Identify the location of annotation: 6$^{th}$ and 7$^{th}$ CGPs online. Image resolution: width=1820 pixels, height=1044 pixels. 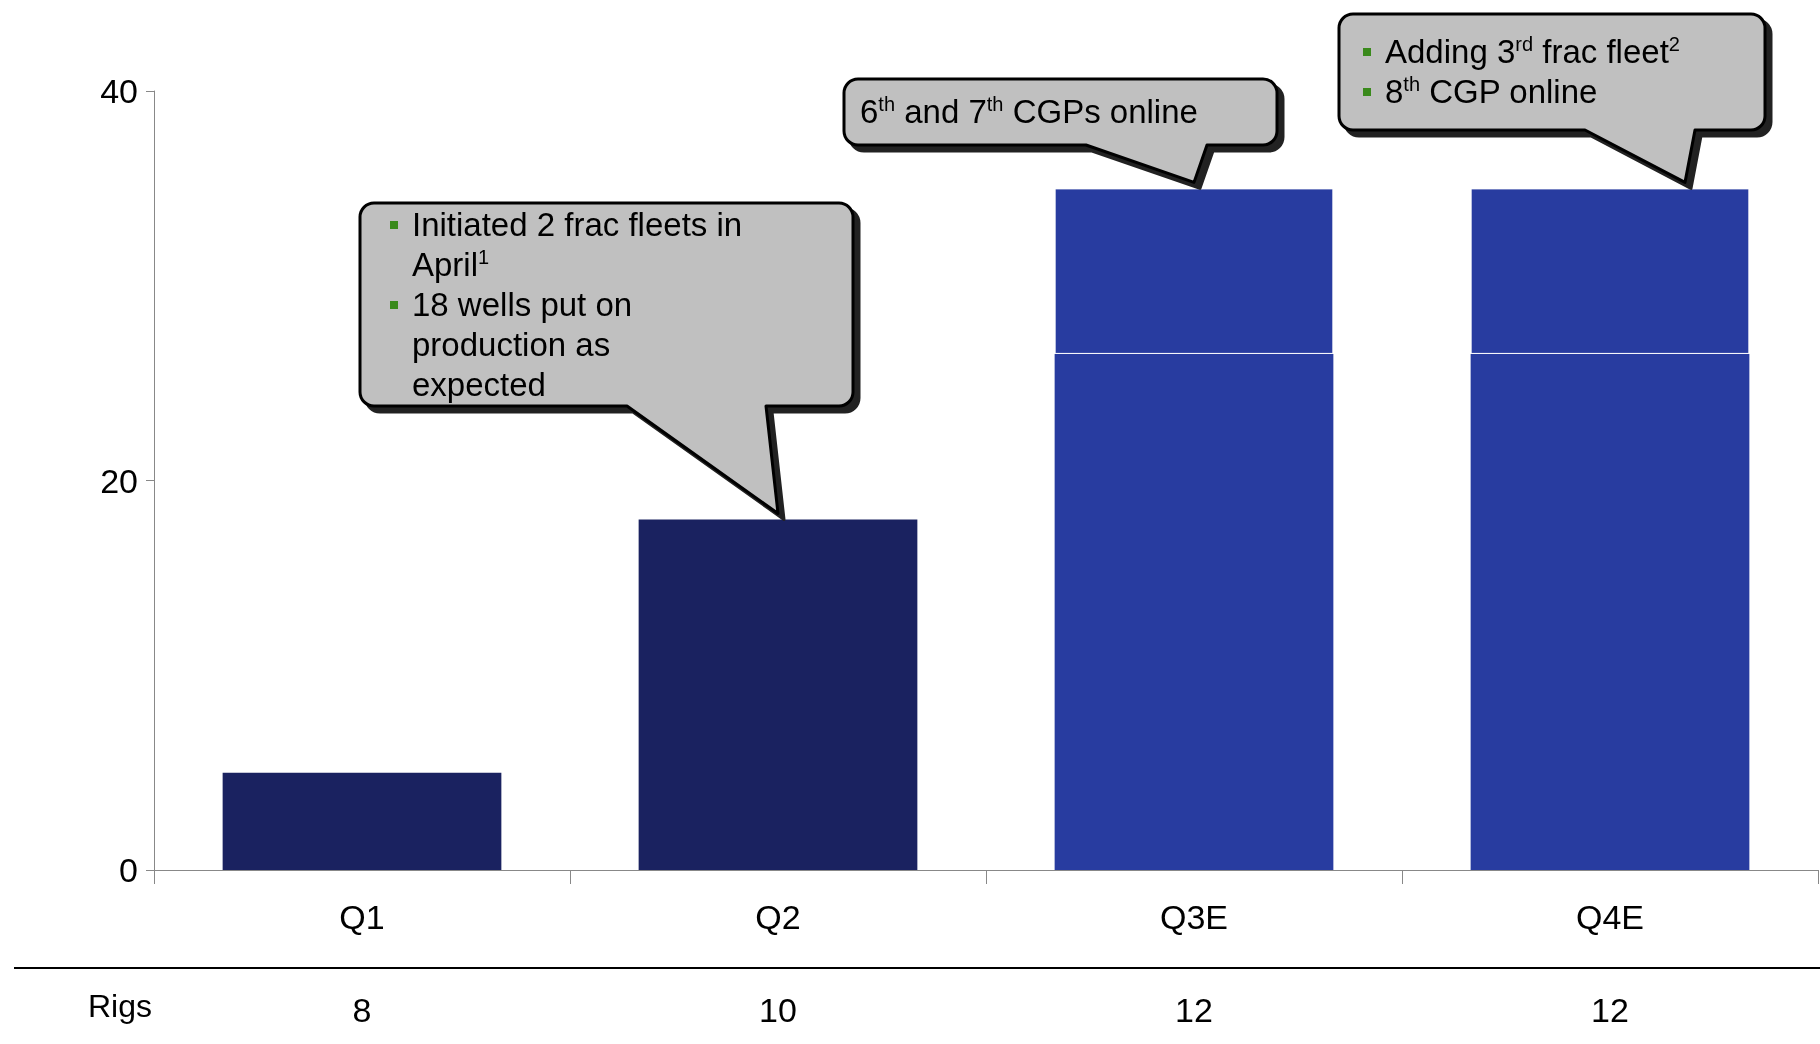
(1029, 112).